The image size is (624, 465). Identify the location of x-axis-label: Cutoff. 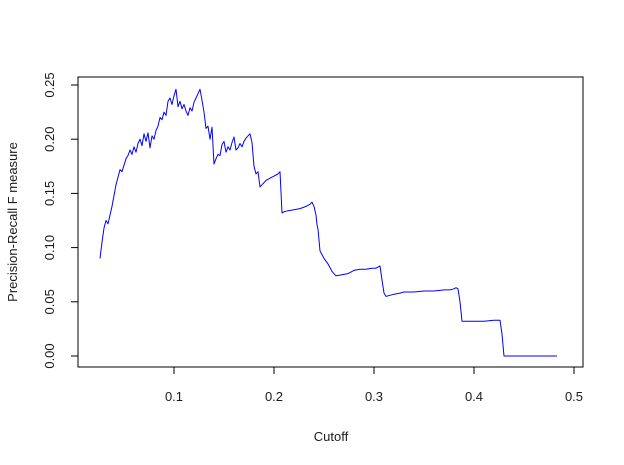
(331, 436).